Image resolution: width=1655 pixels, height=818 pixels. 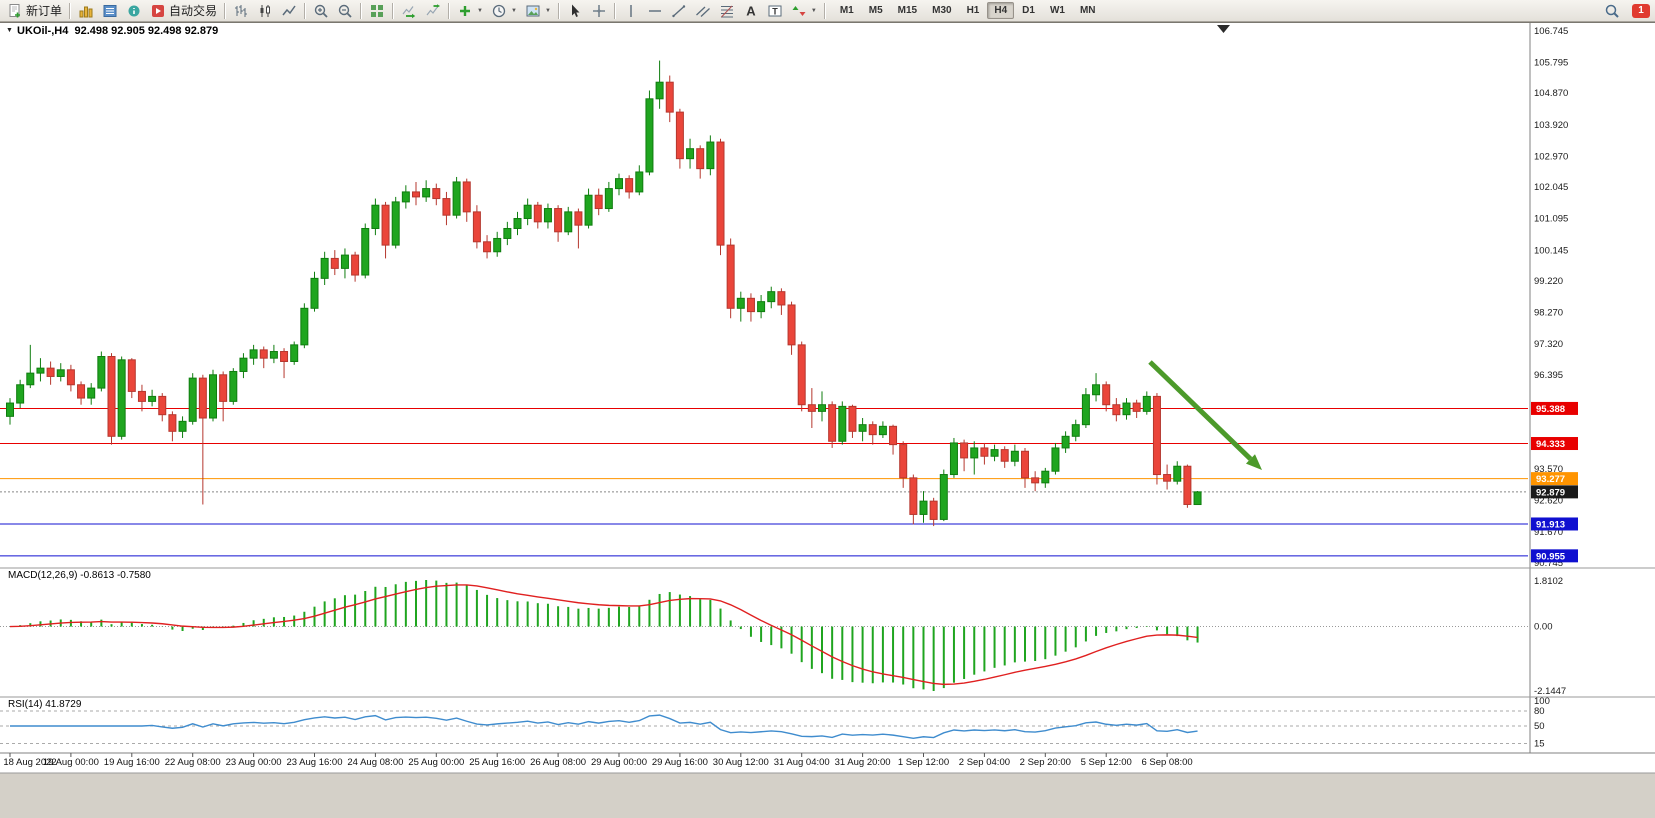 What do you see at coordinates (973, 10) in the screenshot?
I see `timeframe-h1-button: H1` at bounding box center [973, 10].